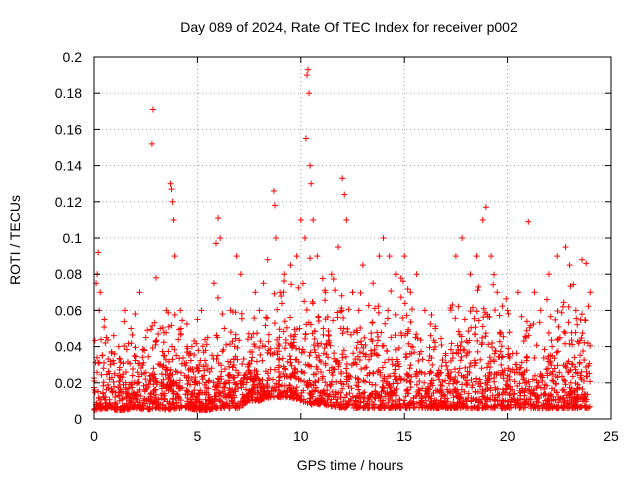  What do you see at coordinates (350, 465) in the screenshot?
I see `x-axis-label: GPS time / hours` at bounding box center [350, 465].